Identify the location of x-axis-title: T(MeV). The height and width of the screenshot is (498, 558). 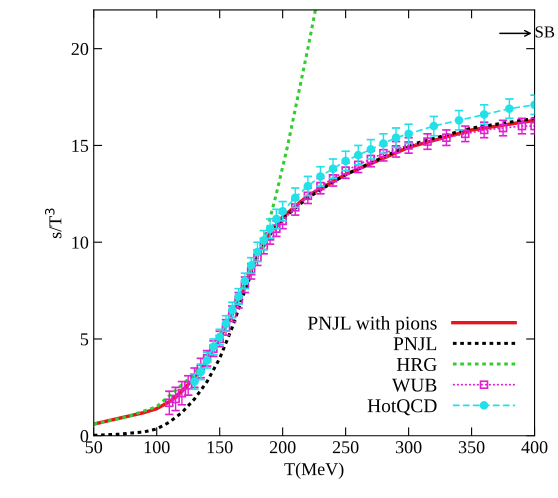
(314, 470).